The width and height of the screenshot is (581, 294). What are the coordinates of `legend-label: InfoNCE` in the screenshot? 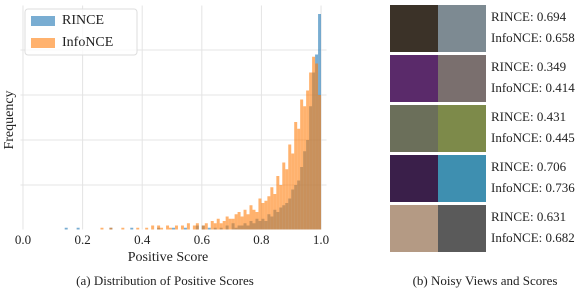 It's located at (87, 42).